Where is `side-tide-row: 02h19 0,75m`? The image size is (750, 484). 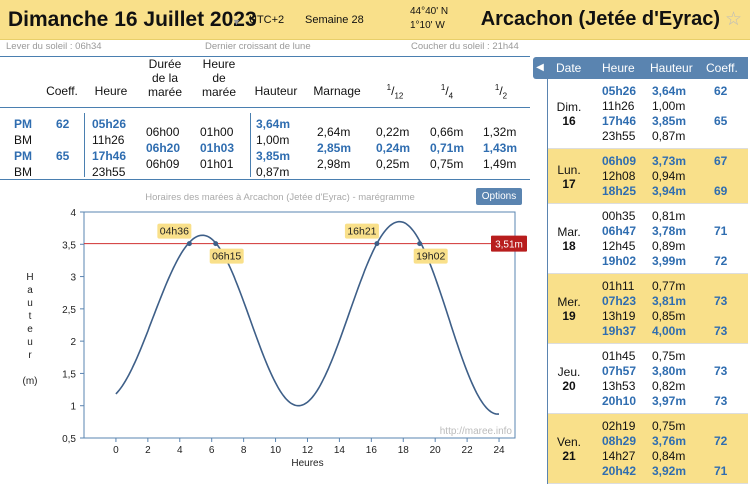 side-tide-row: 02h19 0,75m is located at coordinates (648, 426).